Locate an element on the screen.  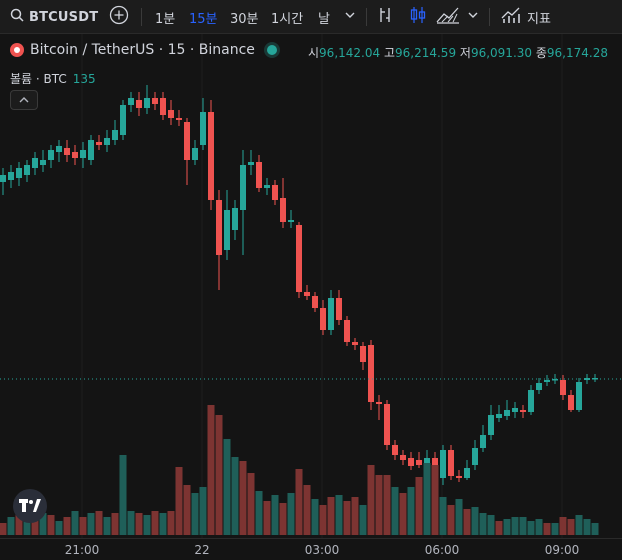
interval-dropdown is located at coordinates (350, 17).